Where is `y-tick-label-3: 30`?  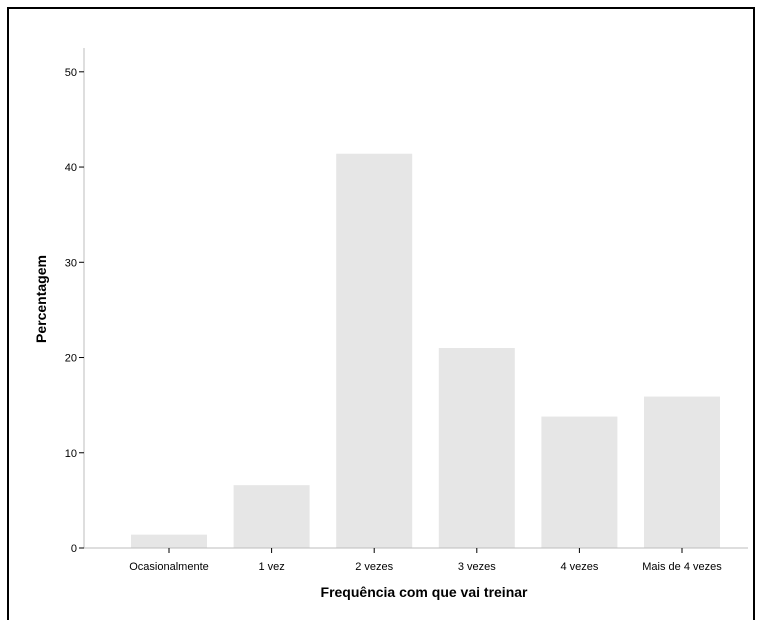 y-tick-label-3: 30 is located at coordinates (71, 263).